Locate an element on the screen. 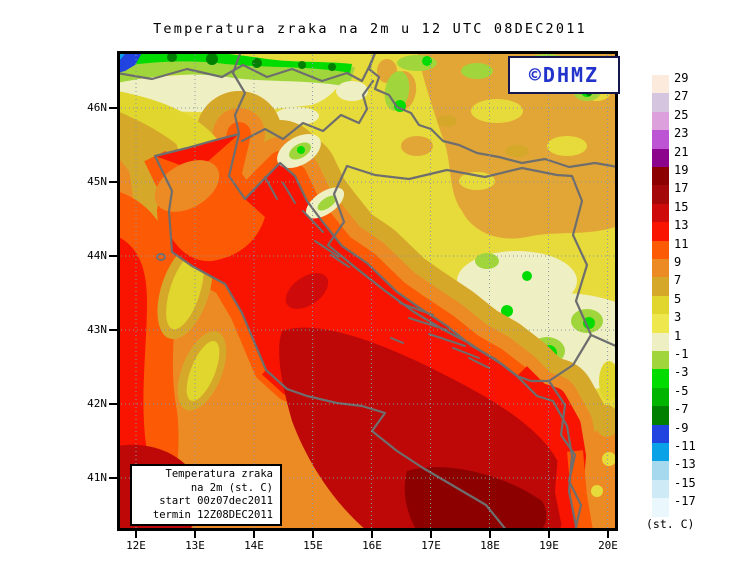  pannonia-warm-region is located at coordinates (497, 145).